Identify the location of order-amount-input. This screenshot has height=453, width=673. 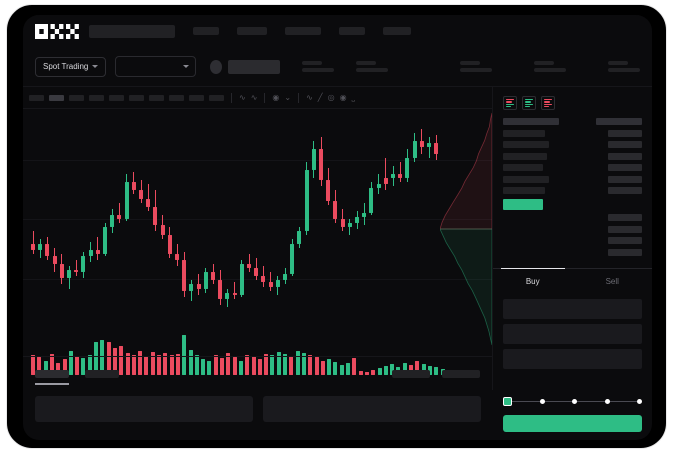
(572, 333).